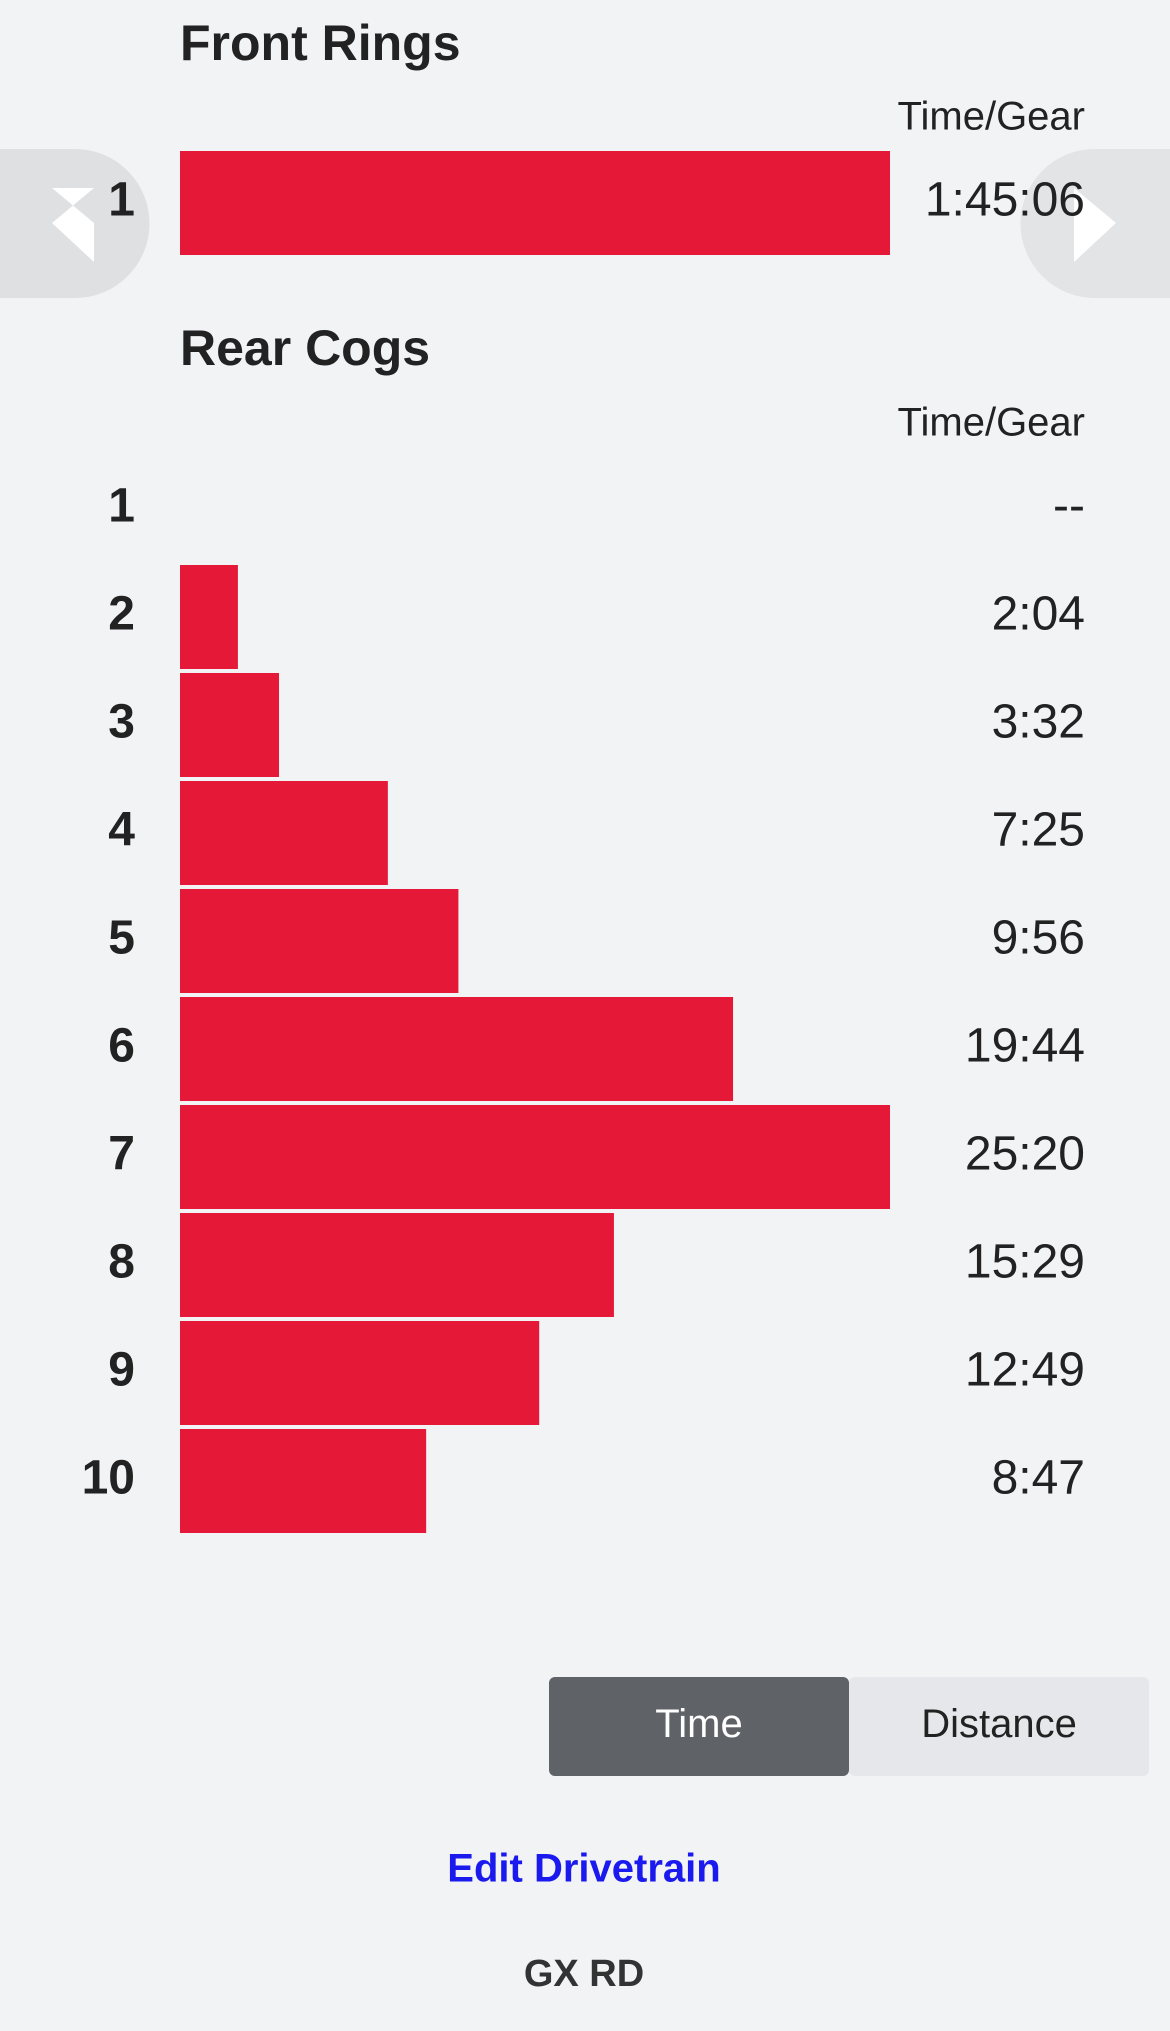 Image resolution: width=1170 pixels, height=2031 pixels. Describe the element at coordinates (1038, 1478) in the screenshot. I see `value-label: 8:47` at that location.